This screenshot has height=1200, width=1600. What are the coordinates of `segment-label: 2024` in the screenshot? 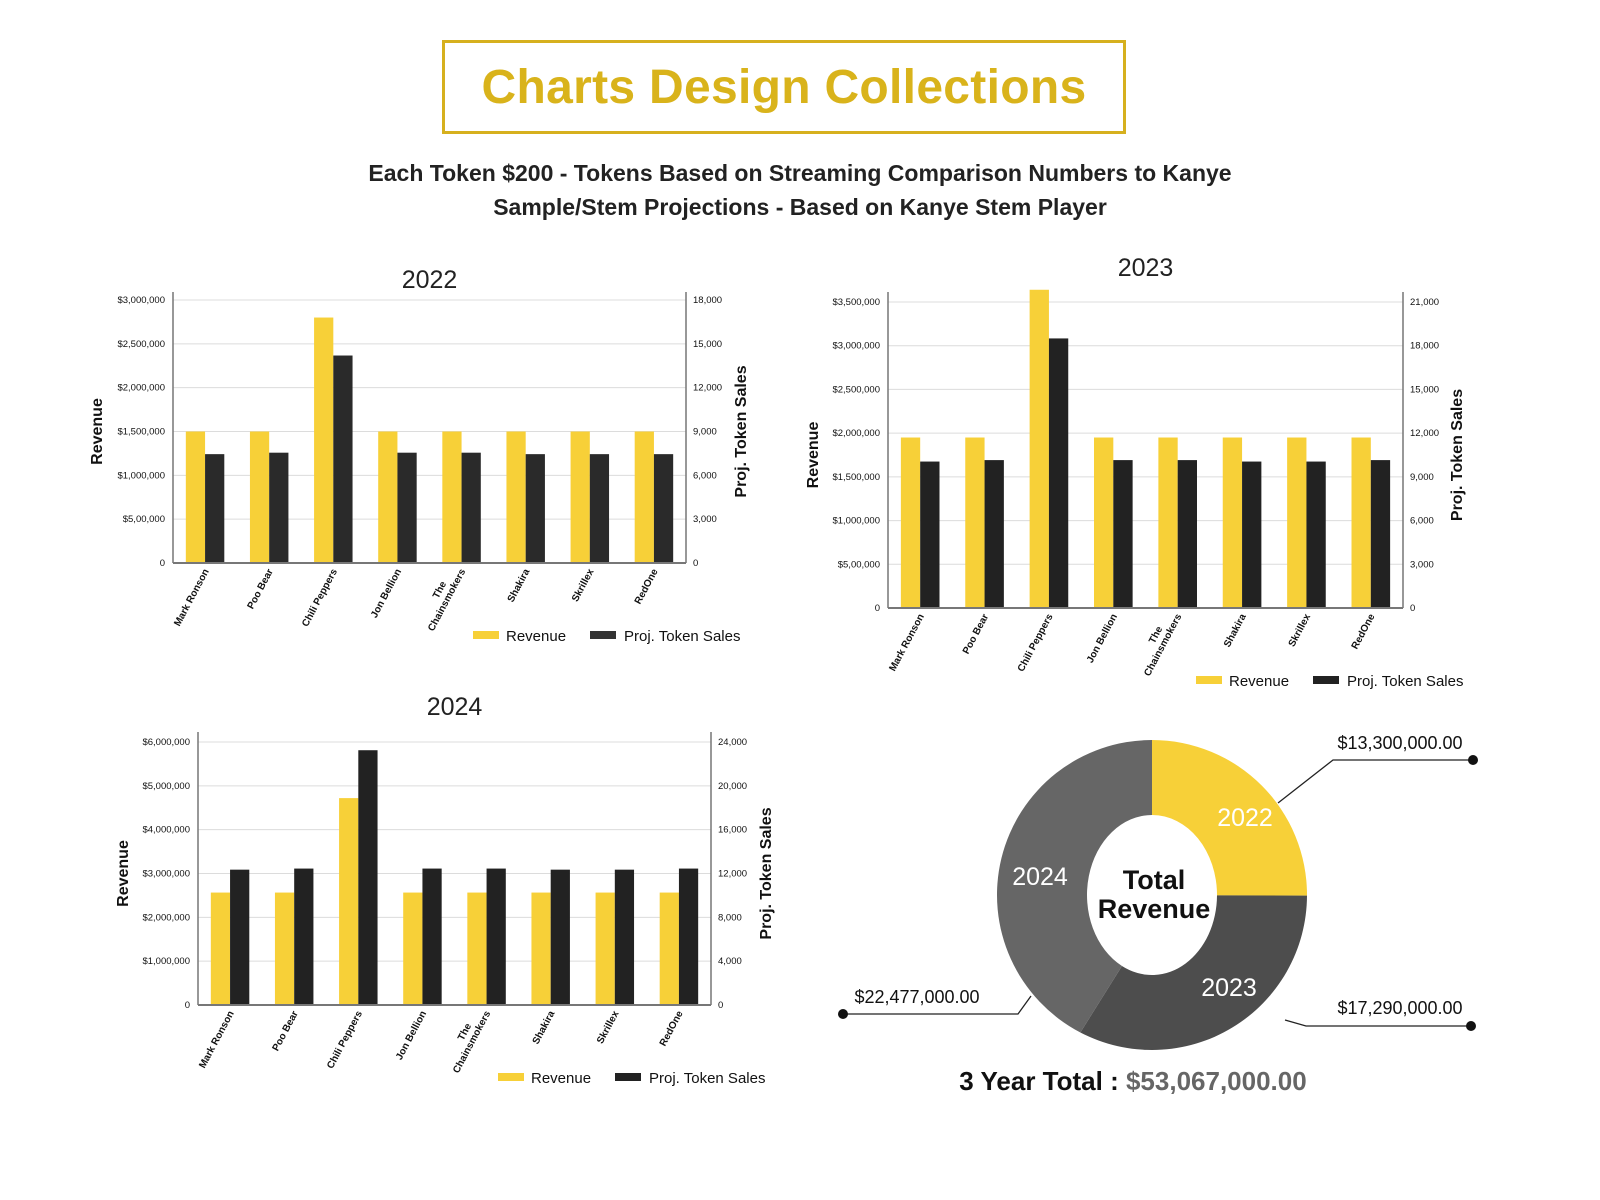 It's located at (1040, 877).